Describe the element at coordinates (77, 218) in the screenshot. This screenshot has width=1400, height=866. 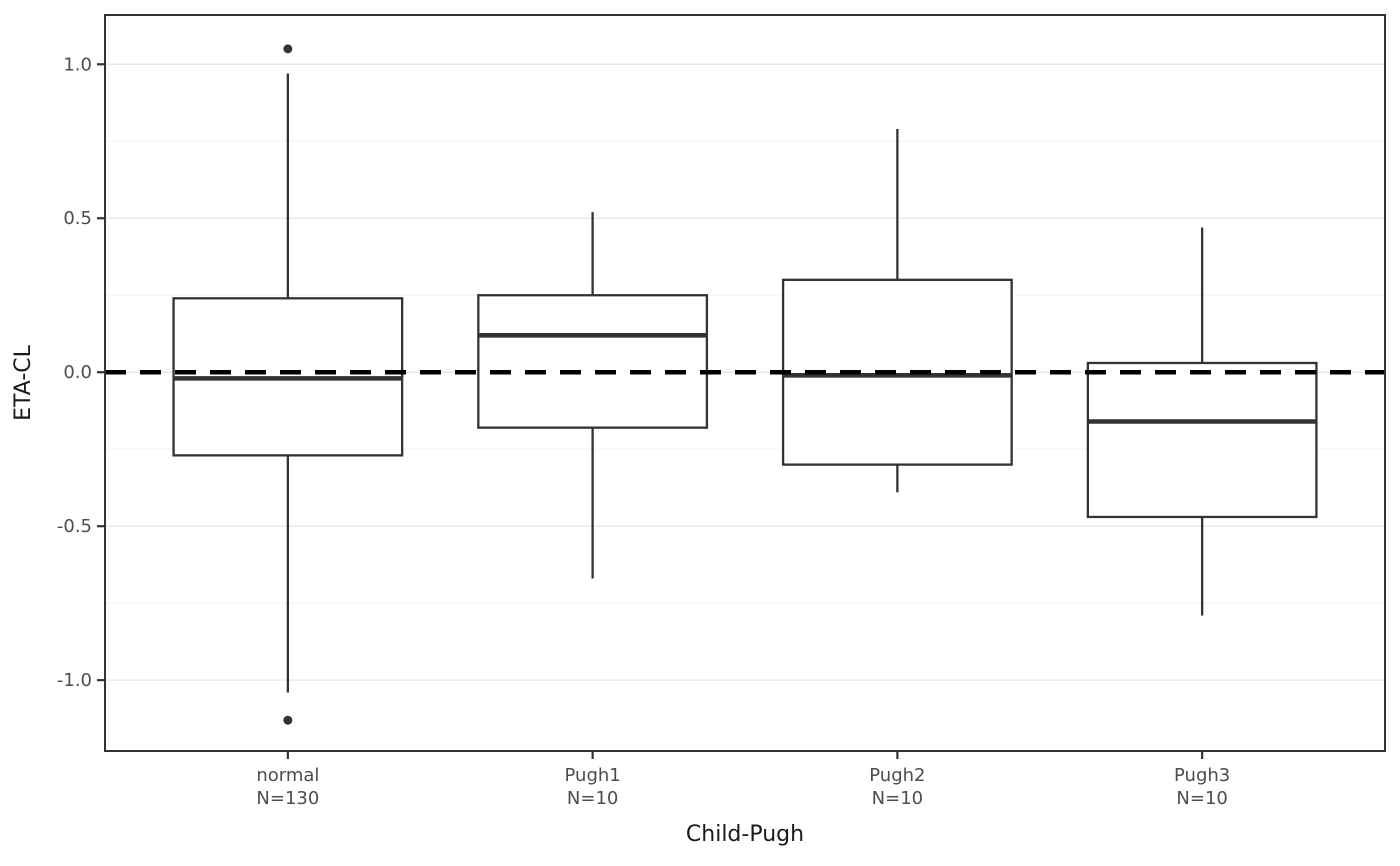
I see `y-tick-label: 0.5` at that location.